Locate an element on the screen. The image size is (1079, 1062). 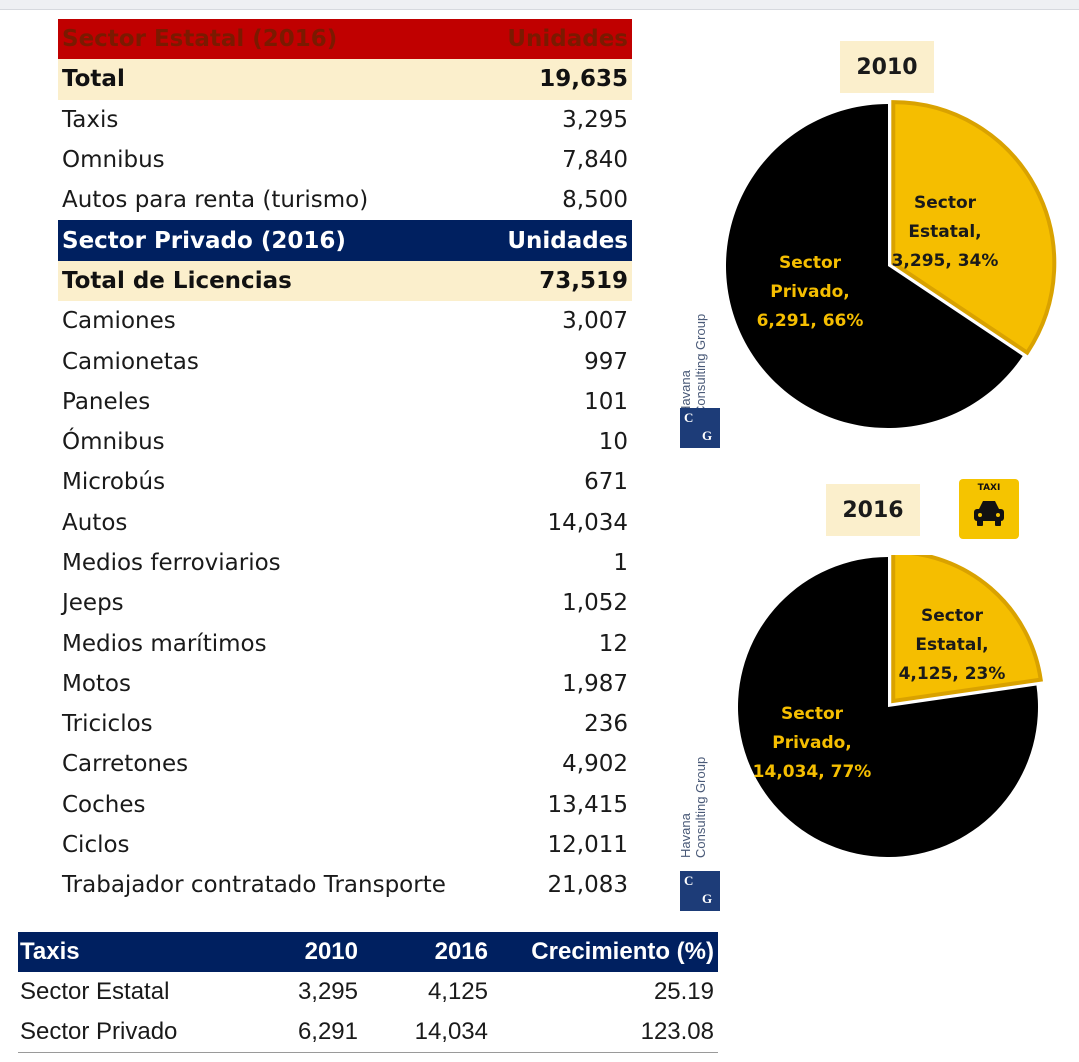
top-bar is located at coordinates (539, 5).